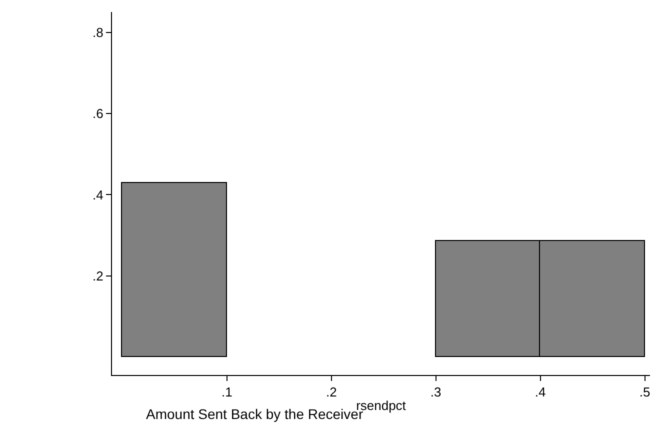 This screenshot has width=657, height=431. Describe the element at coordinates (331, 392) in the screenshot. I see `x-tick-label: .2` at that location.